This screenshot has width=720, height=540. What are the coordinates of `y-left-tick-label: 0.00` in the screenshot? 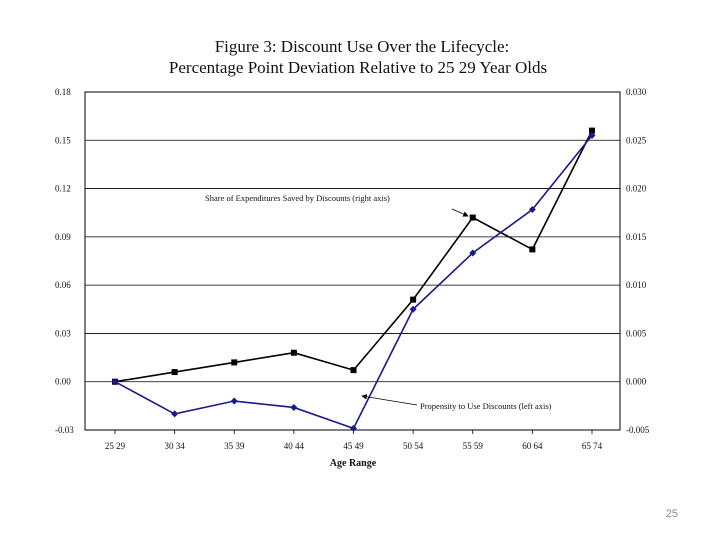 It's located at (63, 382).